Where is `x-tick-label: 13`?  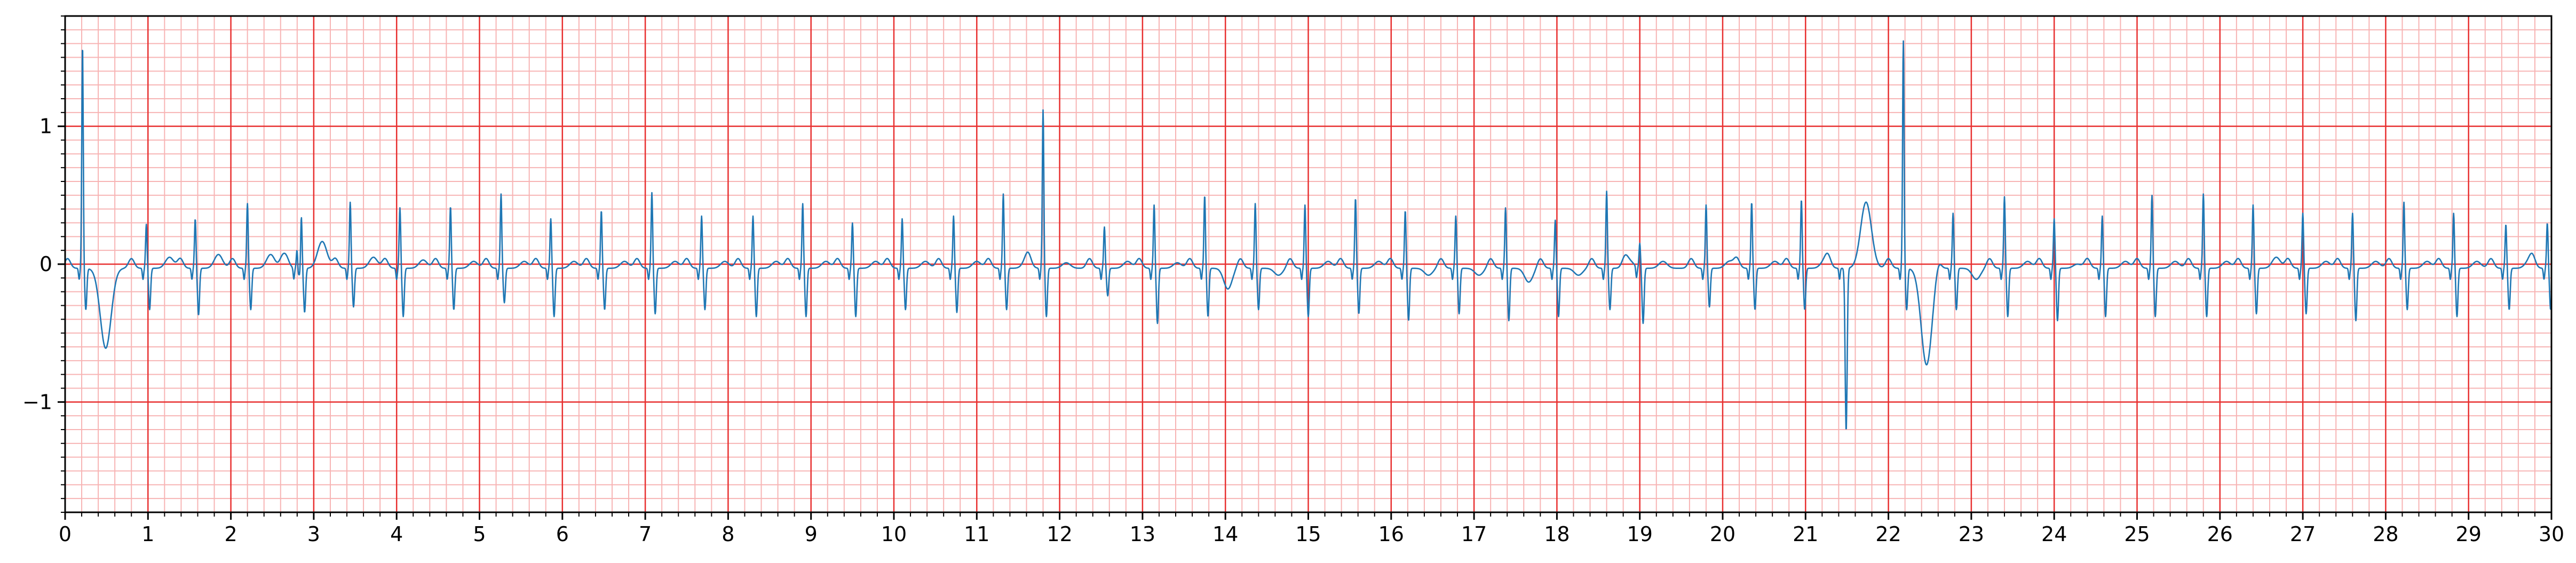 x-tick-label: 13 is located at coordinates (1142, 534).